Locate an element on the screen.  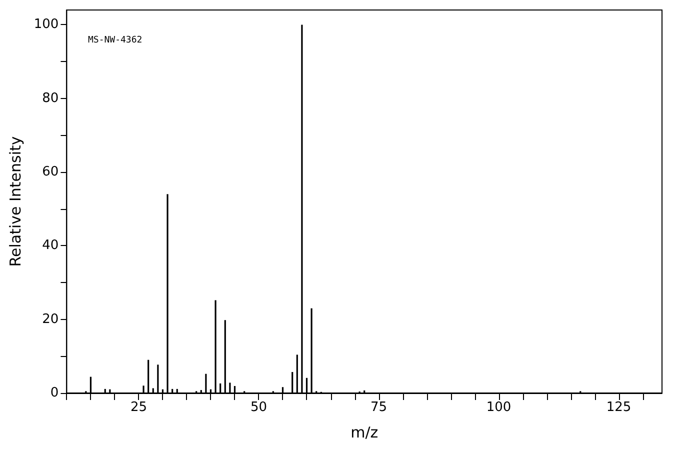
x-tick-label: 100 is located at coordinates (499, 407).